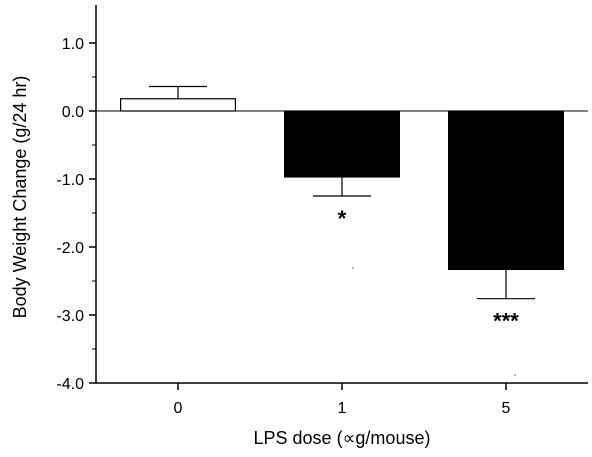 The image size is (592, 457). Describe the element at coordinates (178, 408) in the screenshot. I see `x-tick-label: 0` at that location.